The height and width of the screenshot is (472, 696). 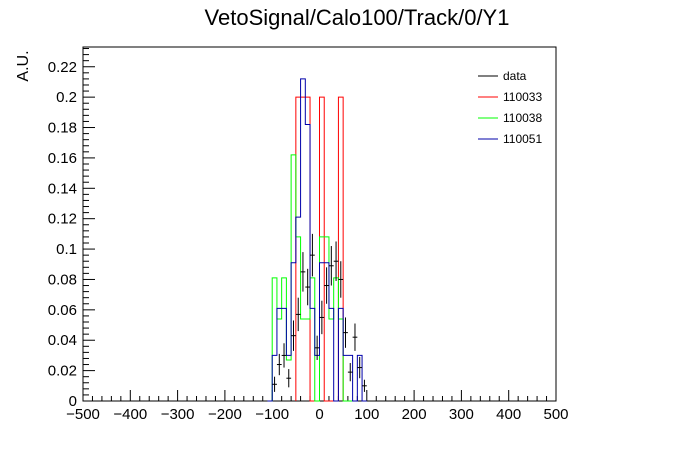 I want to click on x-tick-label: 400, so click(x=508, y=414).